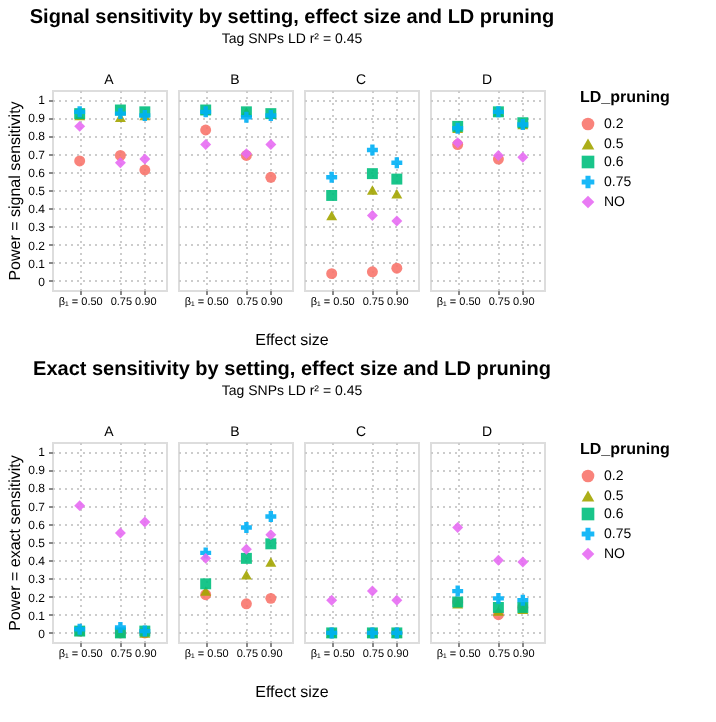 Image resolution: width=716 pixels, height=722 pixels. What do you see at coordinates (292, 370) in the screenshot?
I see `text: Exact sensitivity by setting, effect size and LD pruning` at bounding box center [292, 370].